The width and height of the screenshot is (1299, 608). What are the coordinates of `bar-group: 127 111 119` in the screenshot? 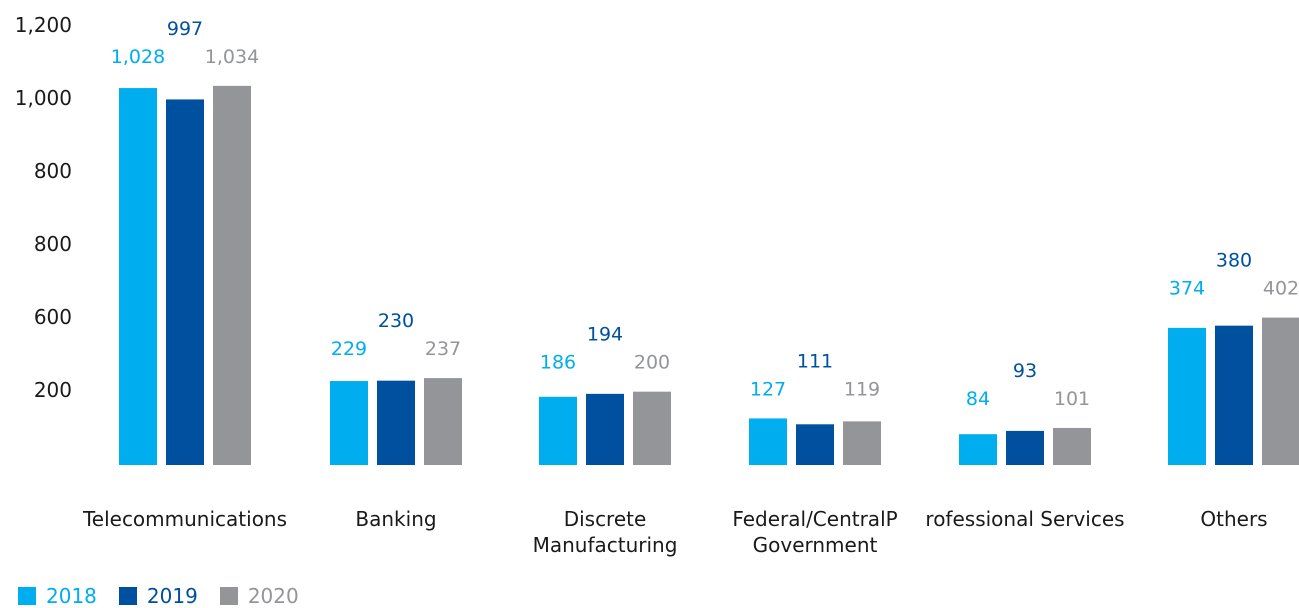 It's located at (815, 407).